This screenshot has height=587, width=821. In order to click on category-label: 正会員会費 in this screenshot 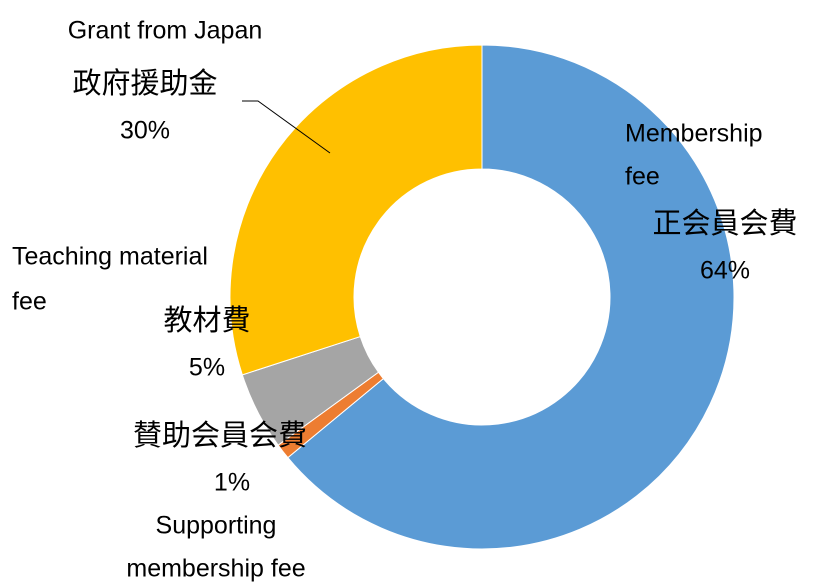, I will do `click(724, 223)`.